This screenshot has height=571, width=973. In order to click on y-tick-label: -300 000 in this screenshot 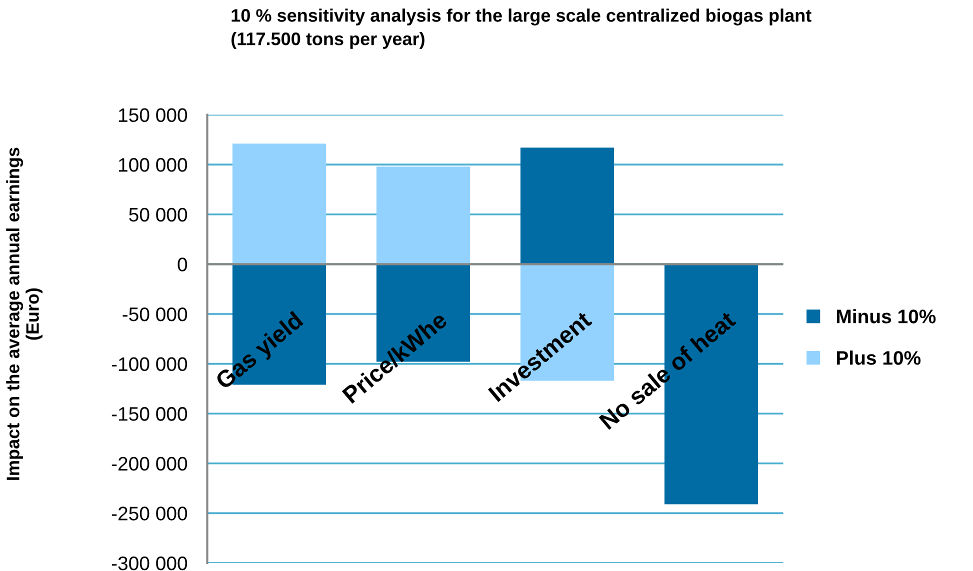, I will do `click(150, 563)`.